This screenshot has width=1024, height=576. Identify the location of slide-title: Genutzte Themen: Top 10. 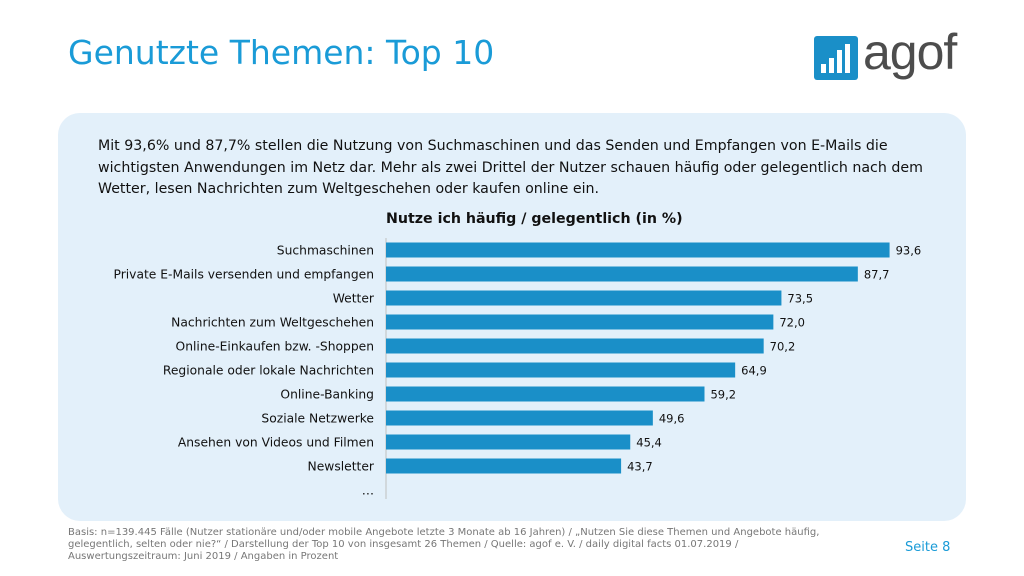
(281, 52).